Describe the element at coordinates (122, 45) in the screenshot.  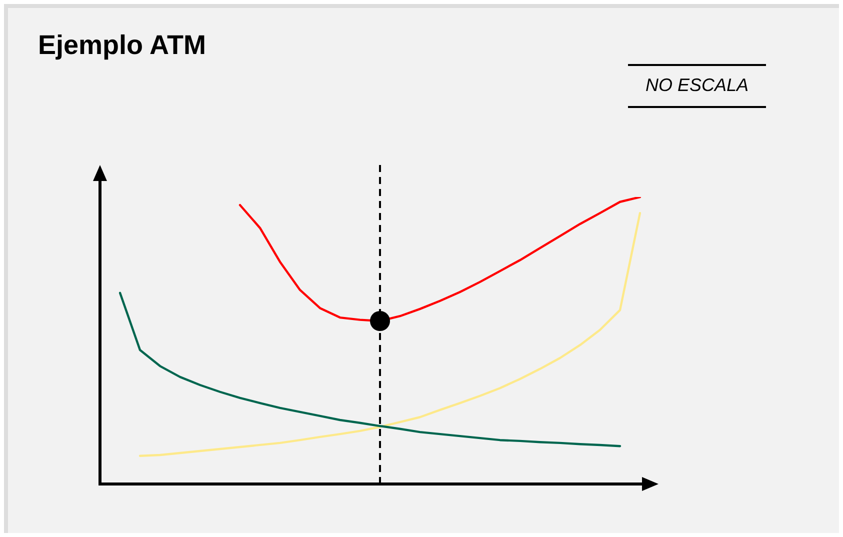
I see `chart-title: Ejemplo ATM` at that location.